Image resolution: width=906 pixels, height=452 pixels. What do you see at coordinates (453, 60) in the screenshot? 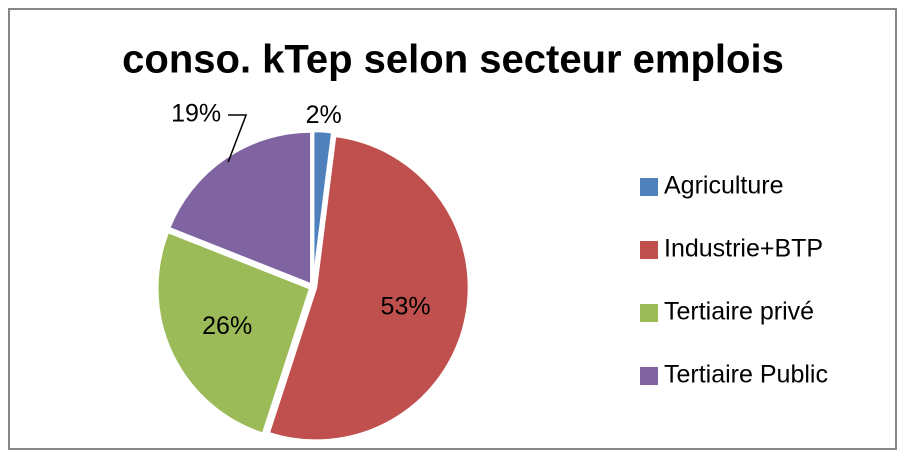
I see `chart-title: conso. kTep selon secteur emplois` at bounding box center [453, 60].